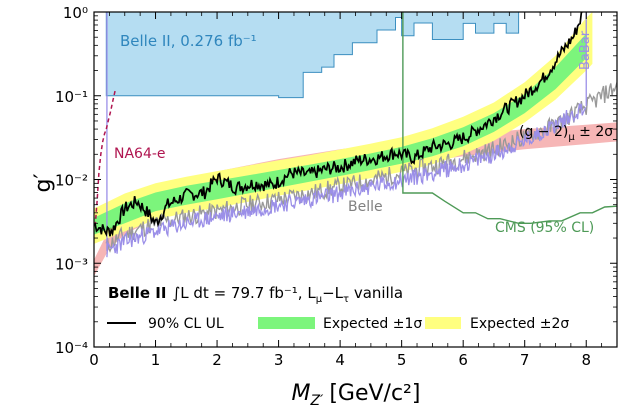 The image size is (633, 411). Describe the element at coordinates (75, 13) in the screenshot. I see `y-tick-label: 10⁰` at that location.